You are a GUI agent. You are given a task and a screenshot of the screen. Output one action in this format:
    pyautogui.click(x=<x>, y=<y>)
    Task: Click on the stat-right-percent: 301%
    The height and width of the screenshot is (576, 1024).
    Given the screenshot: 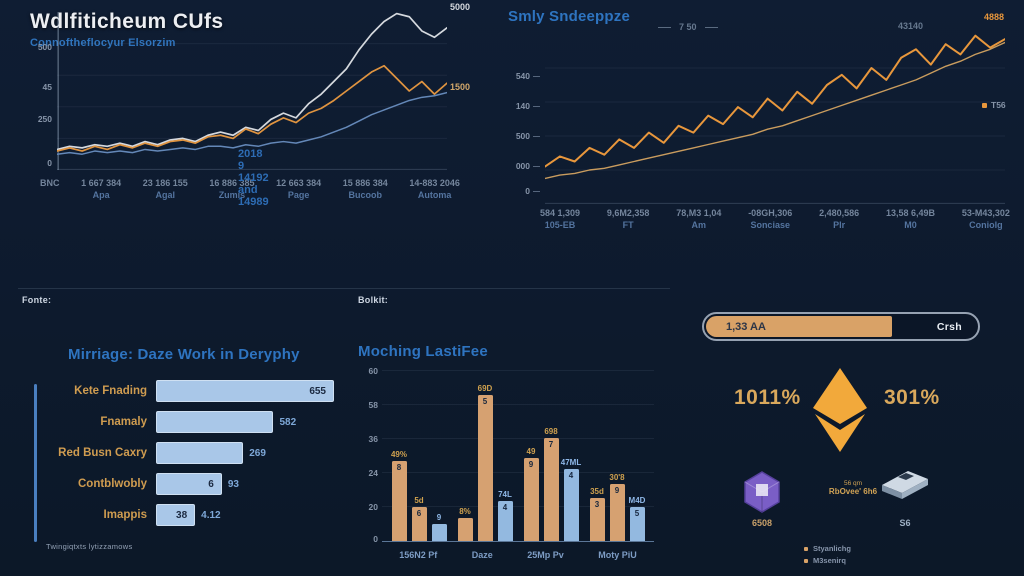 What is the action you would take?
    pyautogui.click(x=912, y=397)
    